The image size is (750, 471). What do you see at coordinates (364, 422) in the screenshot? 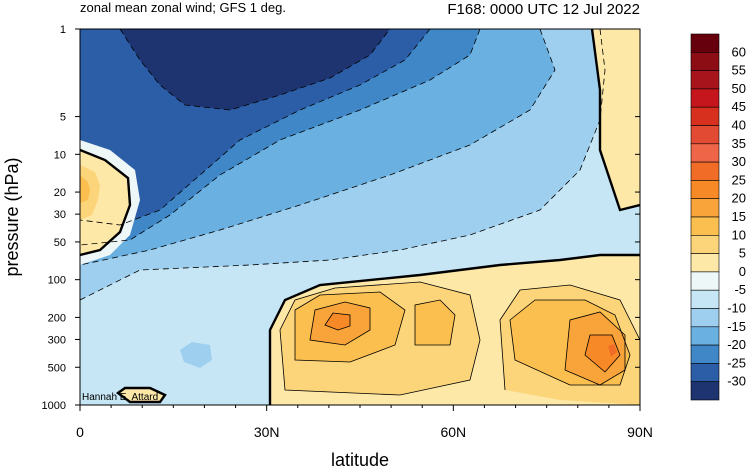
I see `x-axis: 0 30N 60N 90N` at bounding box center [364, 422].